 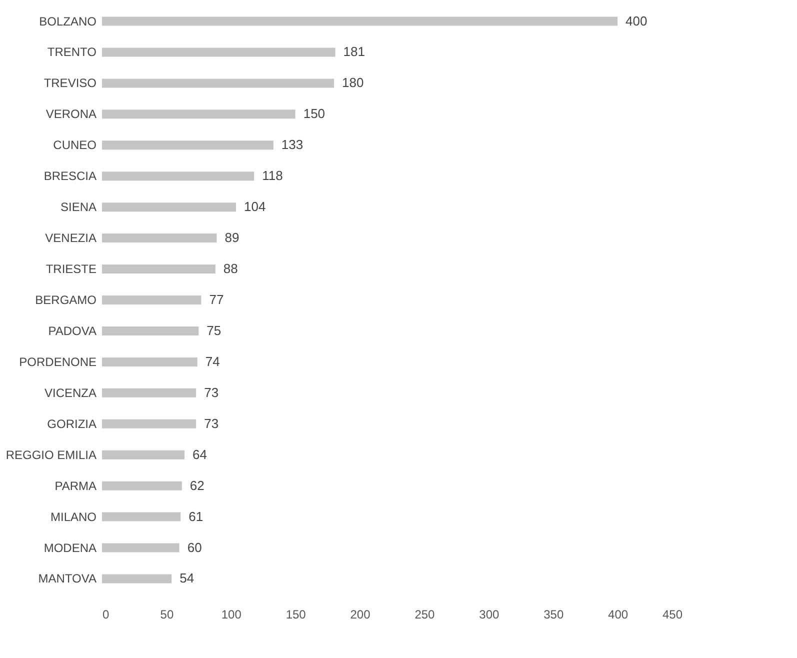 I want to click on data-label: 89, so click(x=232, y=238).